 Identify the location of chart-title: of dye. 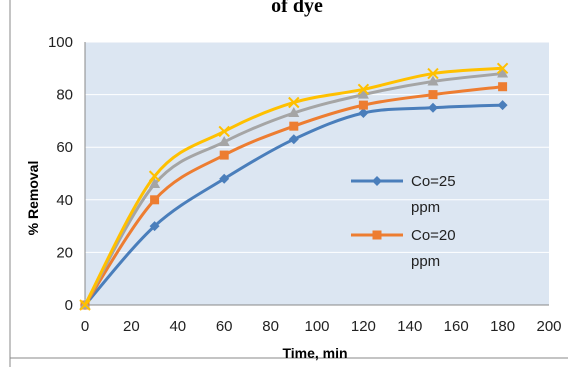
(297, 8).